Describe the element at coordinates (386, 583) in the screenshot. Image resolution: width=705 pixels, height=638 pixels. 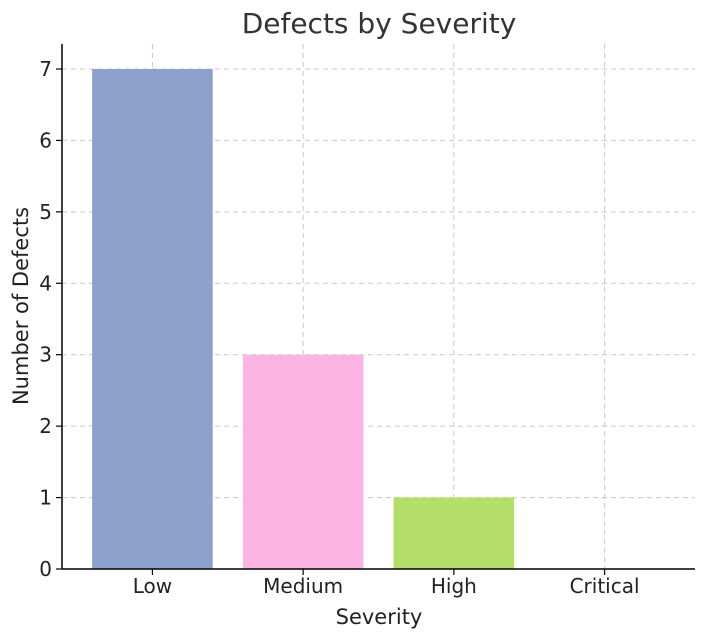
I see `x-axis-ticks: Low Medium High Critical` at that location.